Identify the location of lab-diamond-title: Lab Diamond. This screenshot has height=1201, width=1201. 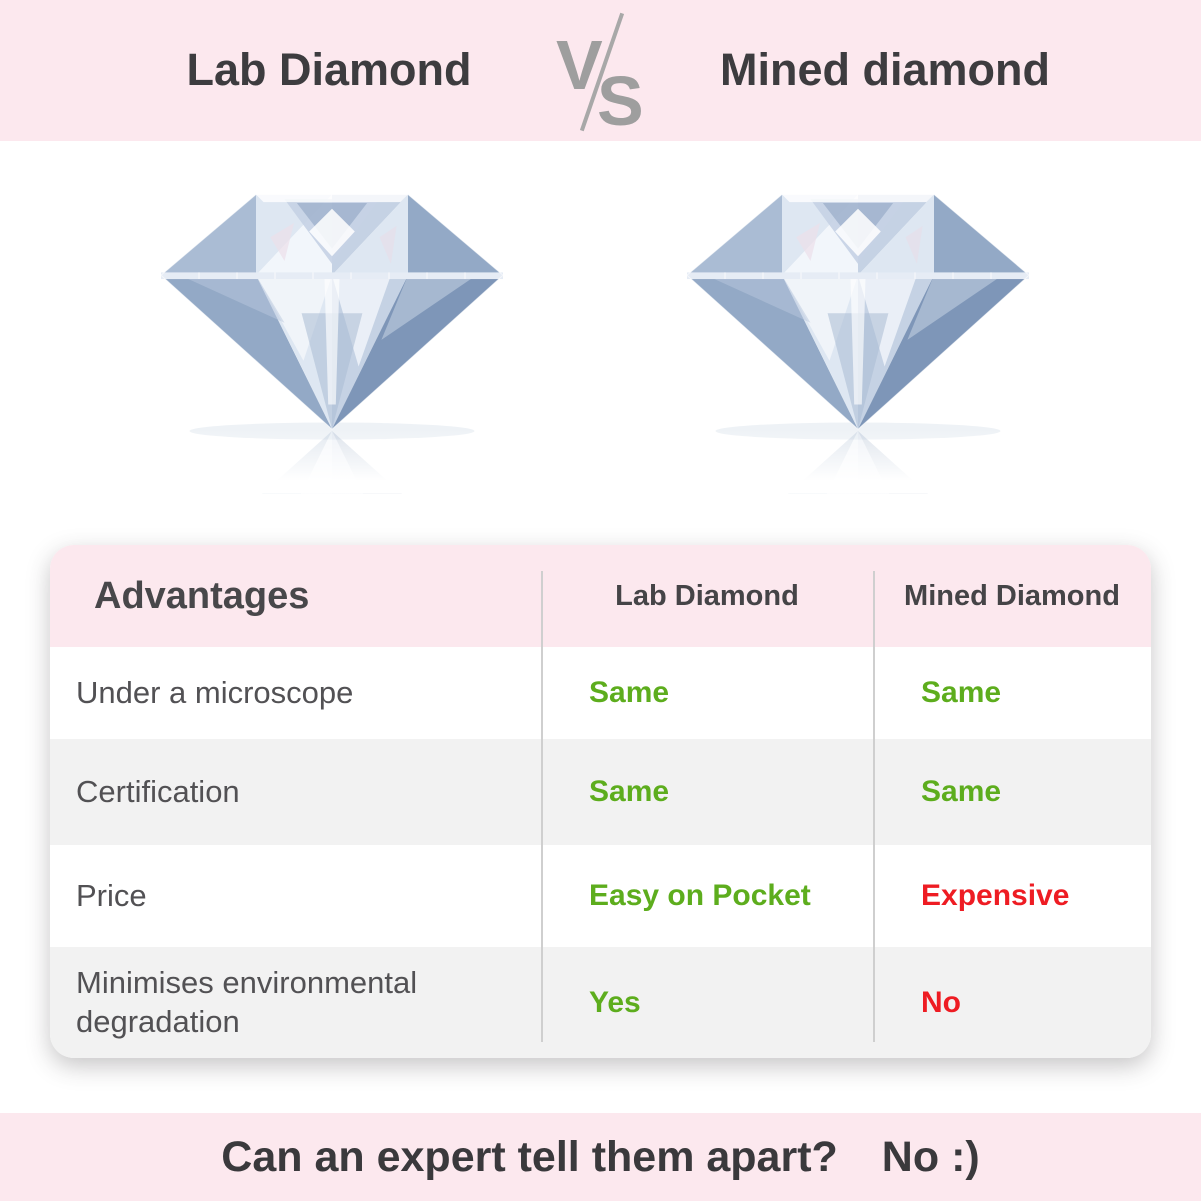
(329, 69).